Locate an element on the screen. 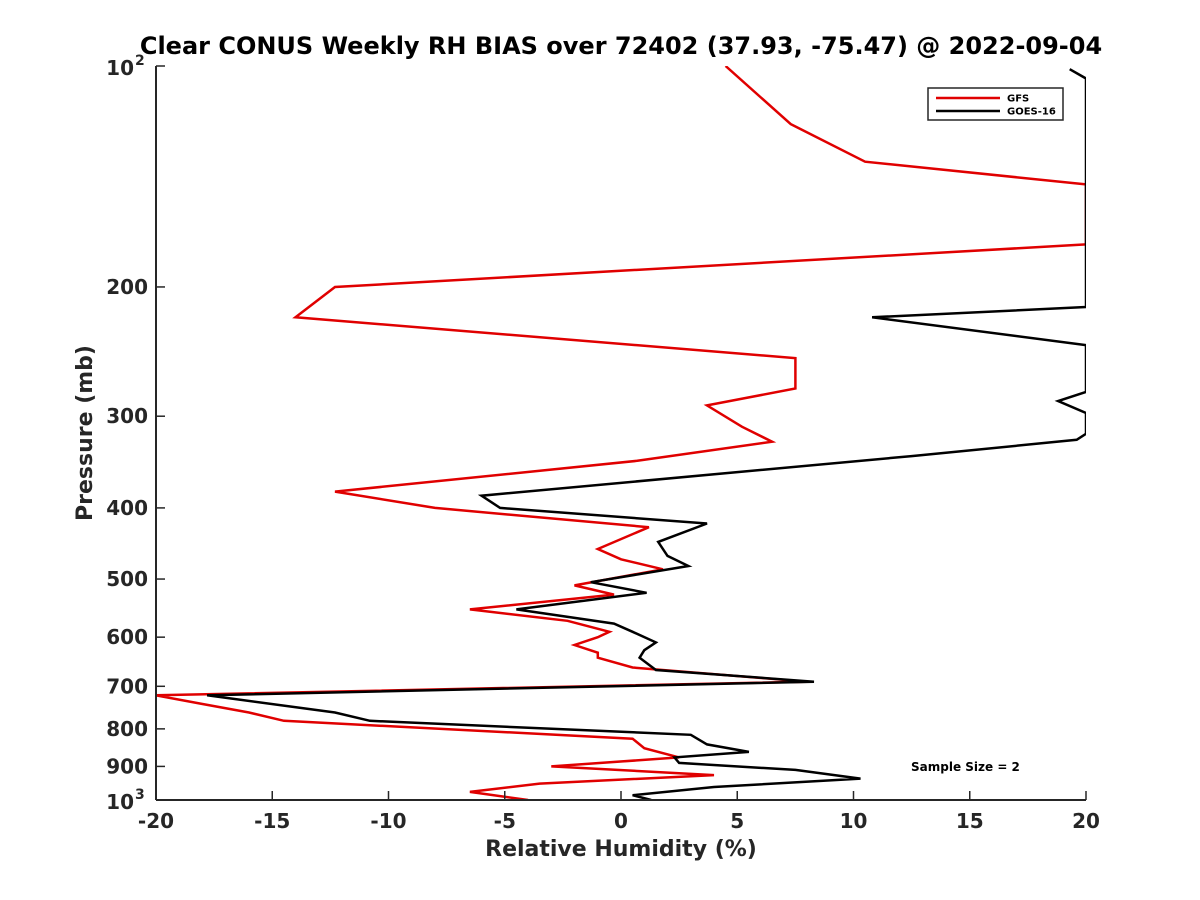 The height and width of the screenshot is (900, 1200). legend-box is located at coordinates (995, 104).